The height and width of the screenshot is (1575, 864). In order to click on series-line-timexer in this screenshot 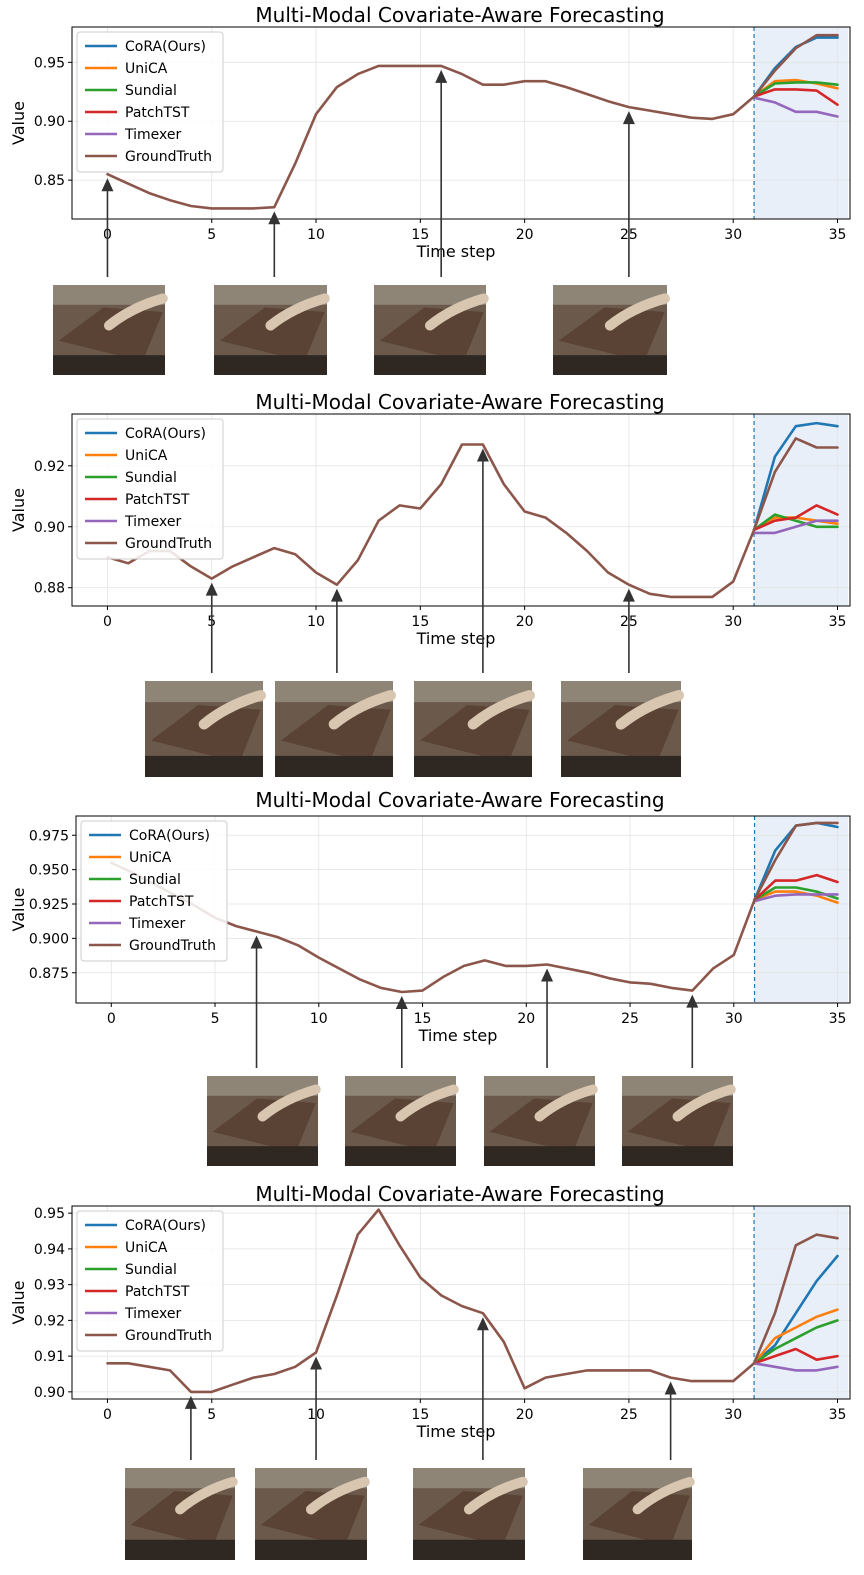, I will do `click(795, 1367)`.